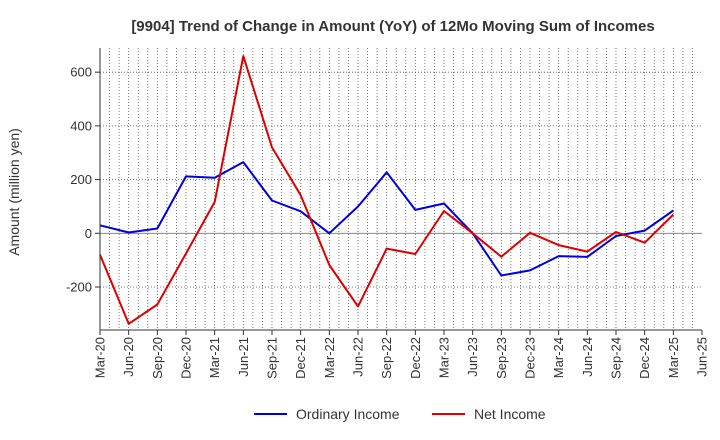 Image resolution: width=720 pixels, height=440 pixels. Describe the element at coordinates (272, 358) in the screenshot. I see `x-tick-label: Sep-21` at that location.